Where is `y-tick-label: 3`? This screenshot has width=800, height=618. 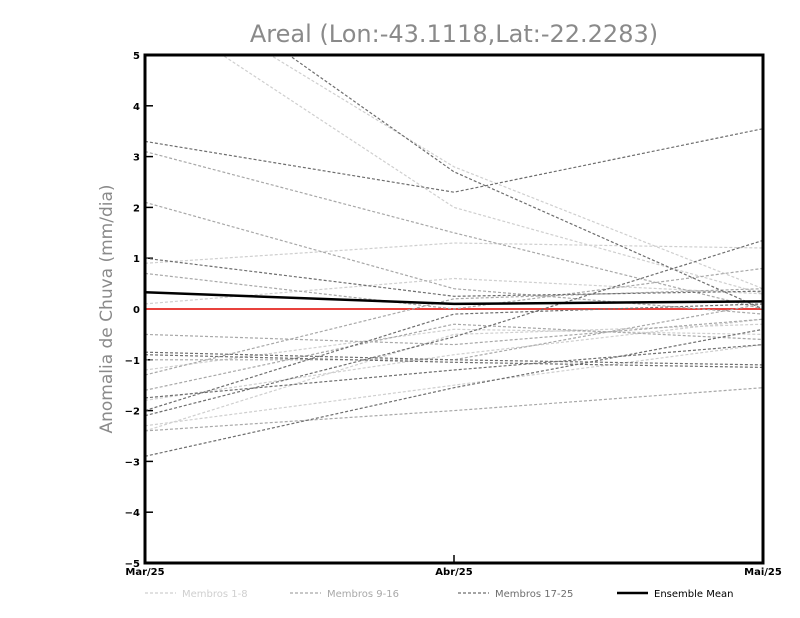
y-tick-label: 3 is located at coordinates (136, 158).